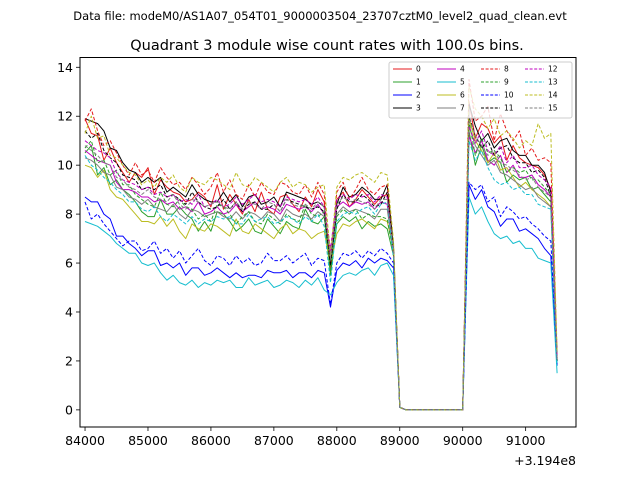  I want to click on legend-label-11: 11, so click(509, 108).